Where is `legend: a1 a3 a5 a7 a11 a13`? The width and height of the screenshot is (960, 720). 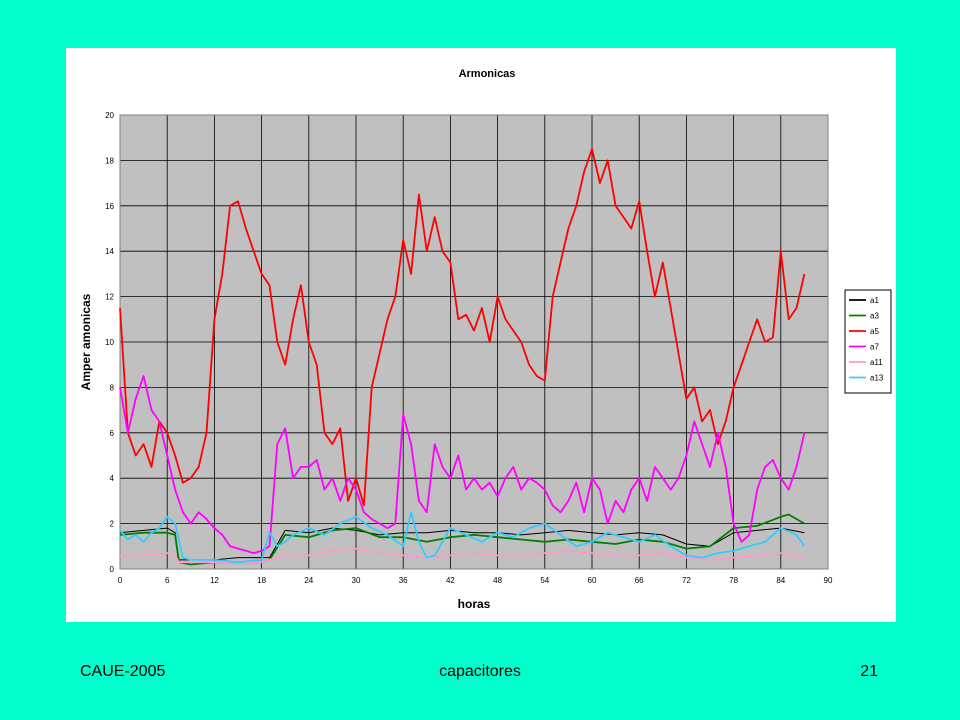 legend: a1 a3 a5 a7 a11 a13 is located at coordinates (868, 341).